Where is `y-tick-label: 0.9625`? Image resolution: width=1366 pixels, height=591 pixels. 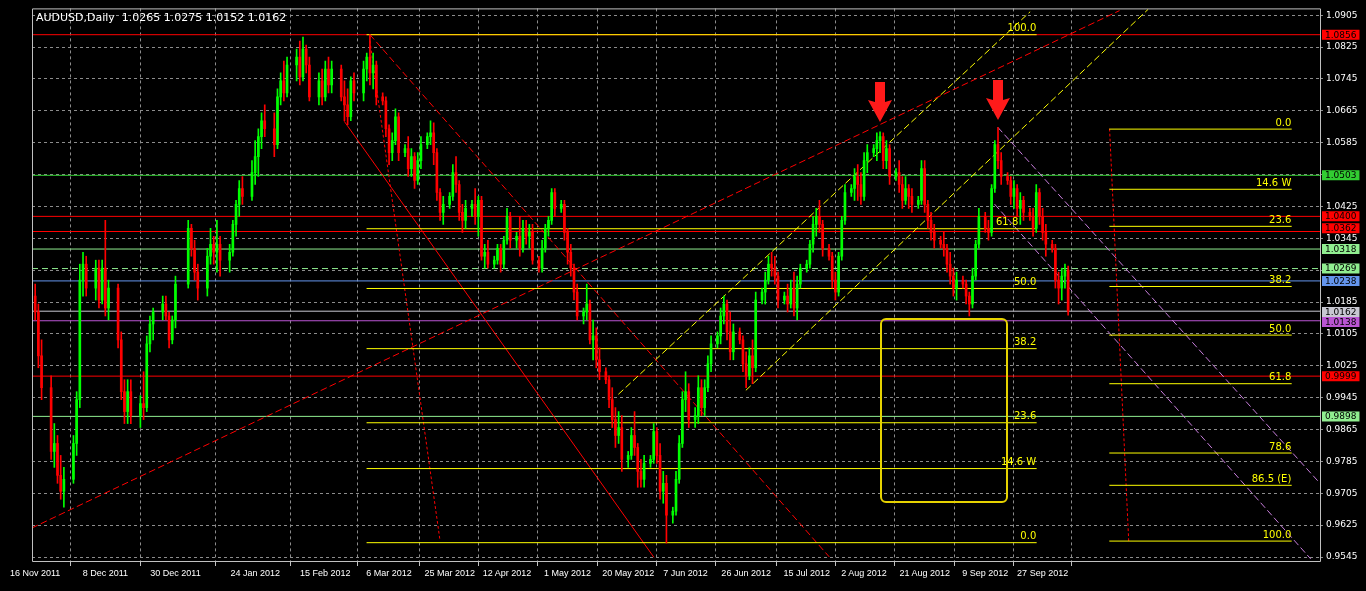 y-tick-label: 0.9625 is located at coordinates (1342, 524).